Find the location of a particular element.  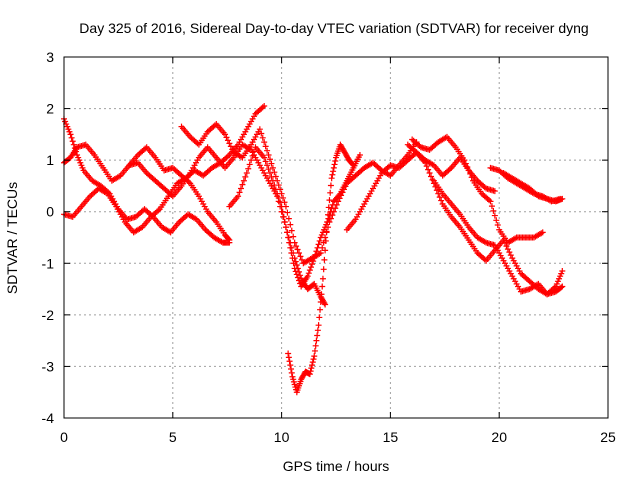

series-arc7 is located at coordinates (321, 268).